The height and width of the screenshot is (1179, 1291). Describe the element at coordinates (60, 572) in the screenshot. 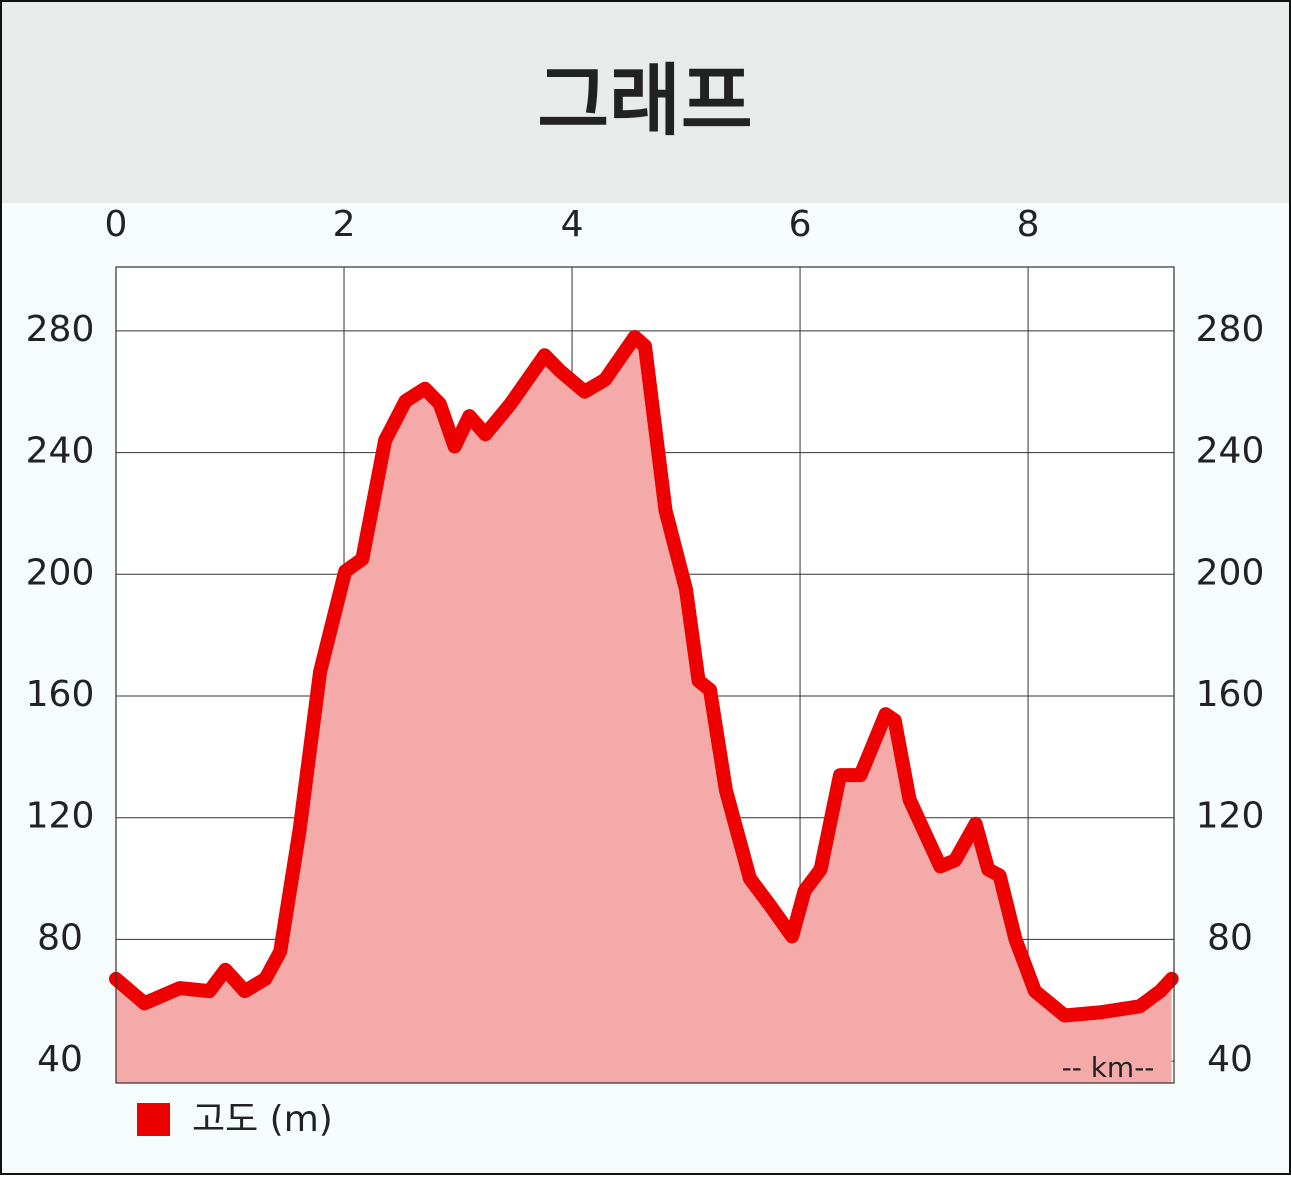

I see `y-tick-label: 200` at that location.